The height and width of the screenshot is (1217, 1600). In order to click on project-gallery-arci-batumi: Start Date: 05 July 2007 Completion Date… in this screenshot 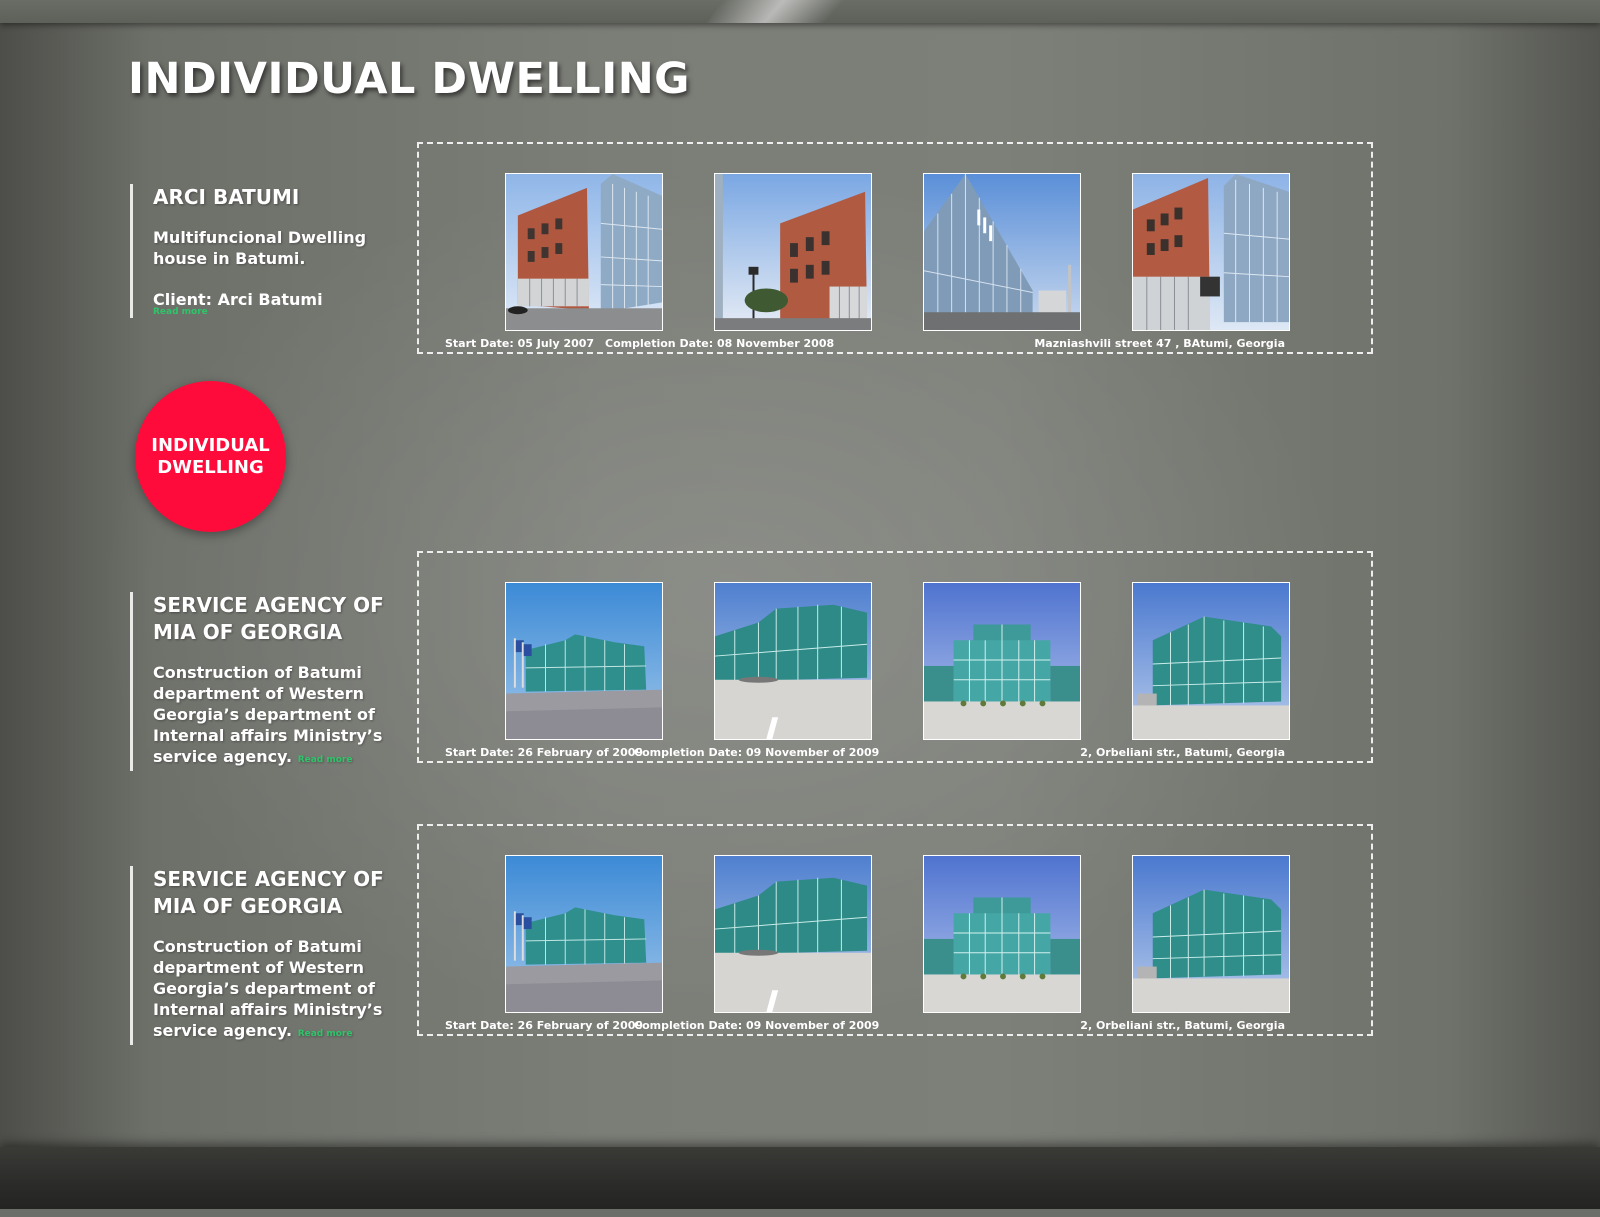, I will do `click(895, 248)`.